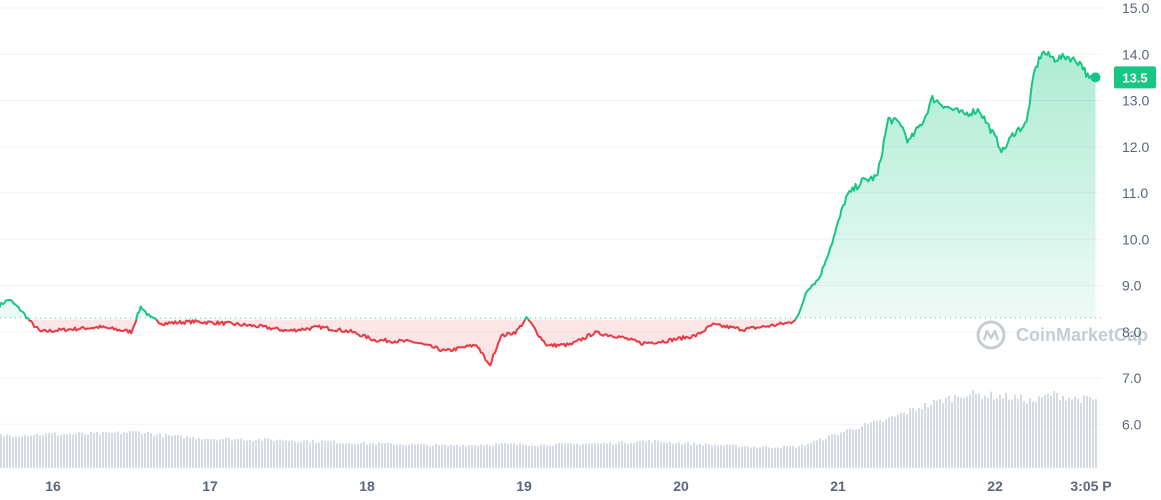 This screenshot has width=1161, height=500. I want to click on x-axis: 16 17 18 19 20 21 22 3:05 P, so click(578, 486).